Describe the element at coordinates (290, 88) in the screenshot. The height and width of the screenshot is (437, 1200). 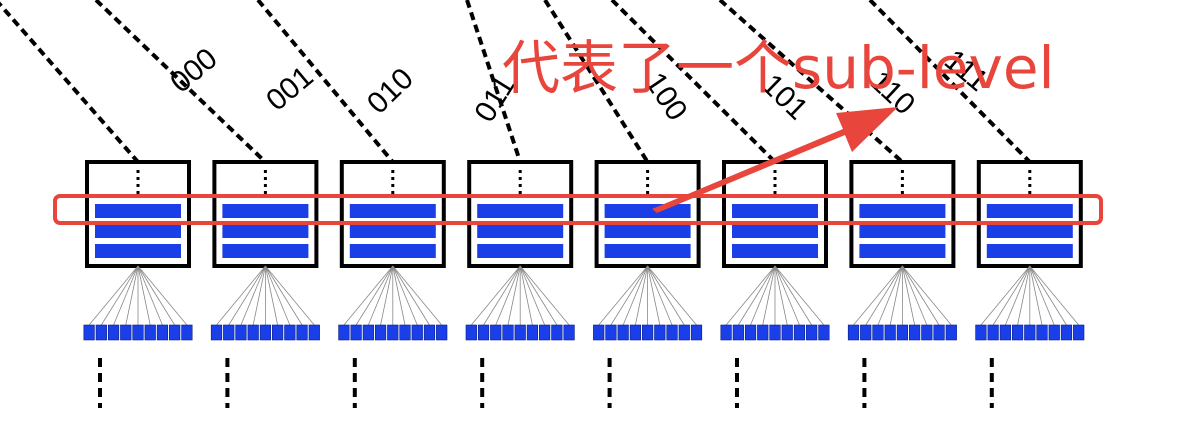
I see `branch-label-001: 001` at that location.